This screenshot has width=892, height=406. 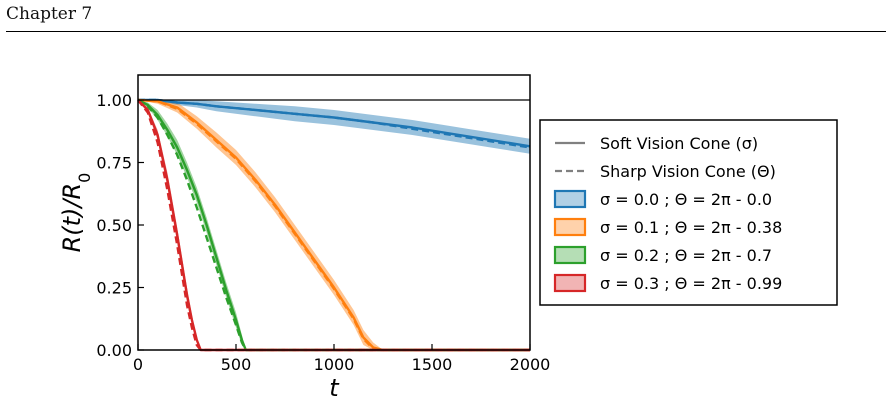 I want to click on y-tick-label: 0.50, so click(x=114, y=225).